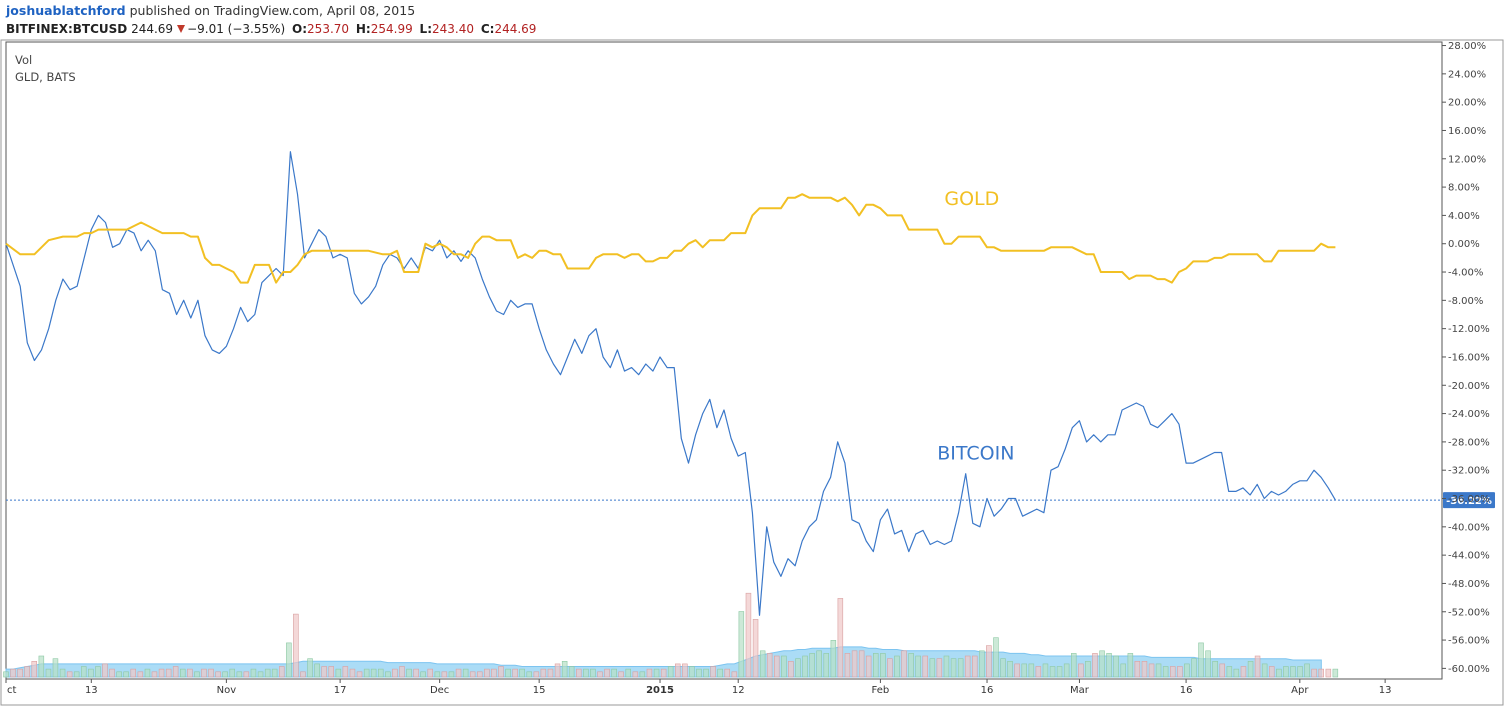  What do you see at coordinates (881, 690) in the screenshot?
I see `x-tick-label: Feb` at bounding box center [881, 690].